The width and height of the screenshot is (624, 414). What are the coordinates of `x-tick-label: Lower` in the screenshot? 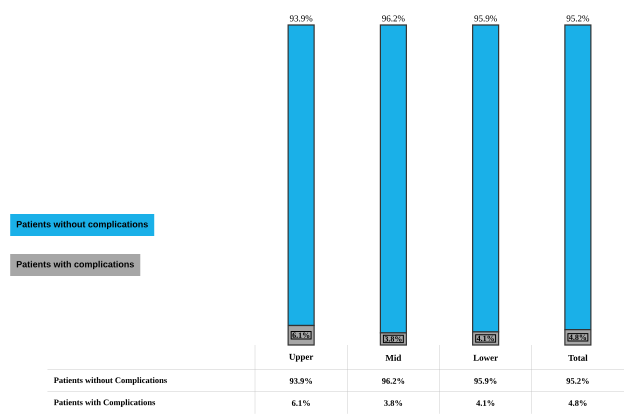 It's located at (485, 357).